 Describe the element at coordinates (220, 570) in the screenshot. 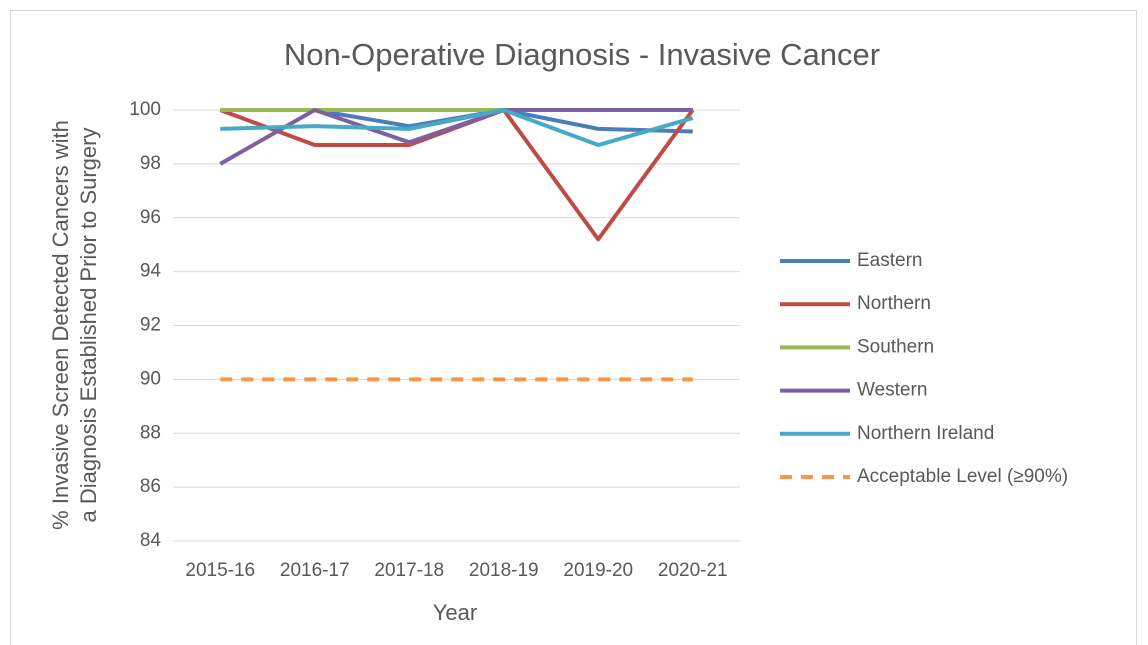

I see `x-tick-label: 2015-16` at that location.